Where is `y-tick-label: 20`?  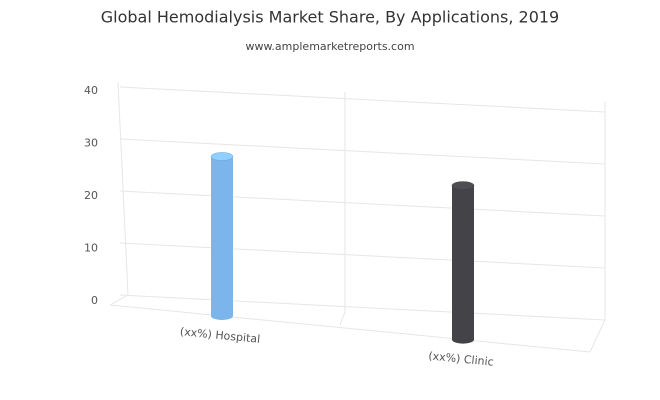 y-tick-label: 20 is located at coordinates (91, 195).